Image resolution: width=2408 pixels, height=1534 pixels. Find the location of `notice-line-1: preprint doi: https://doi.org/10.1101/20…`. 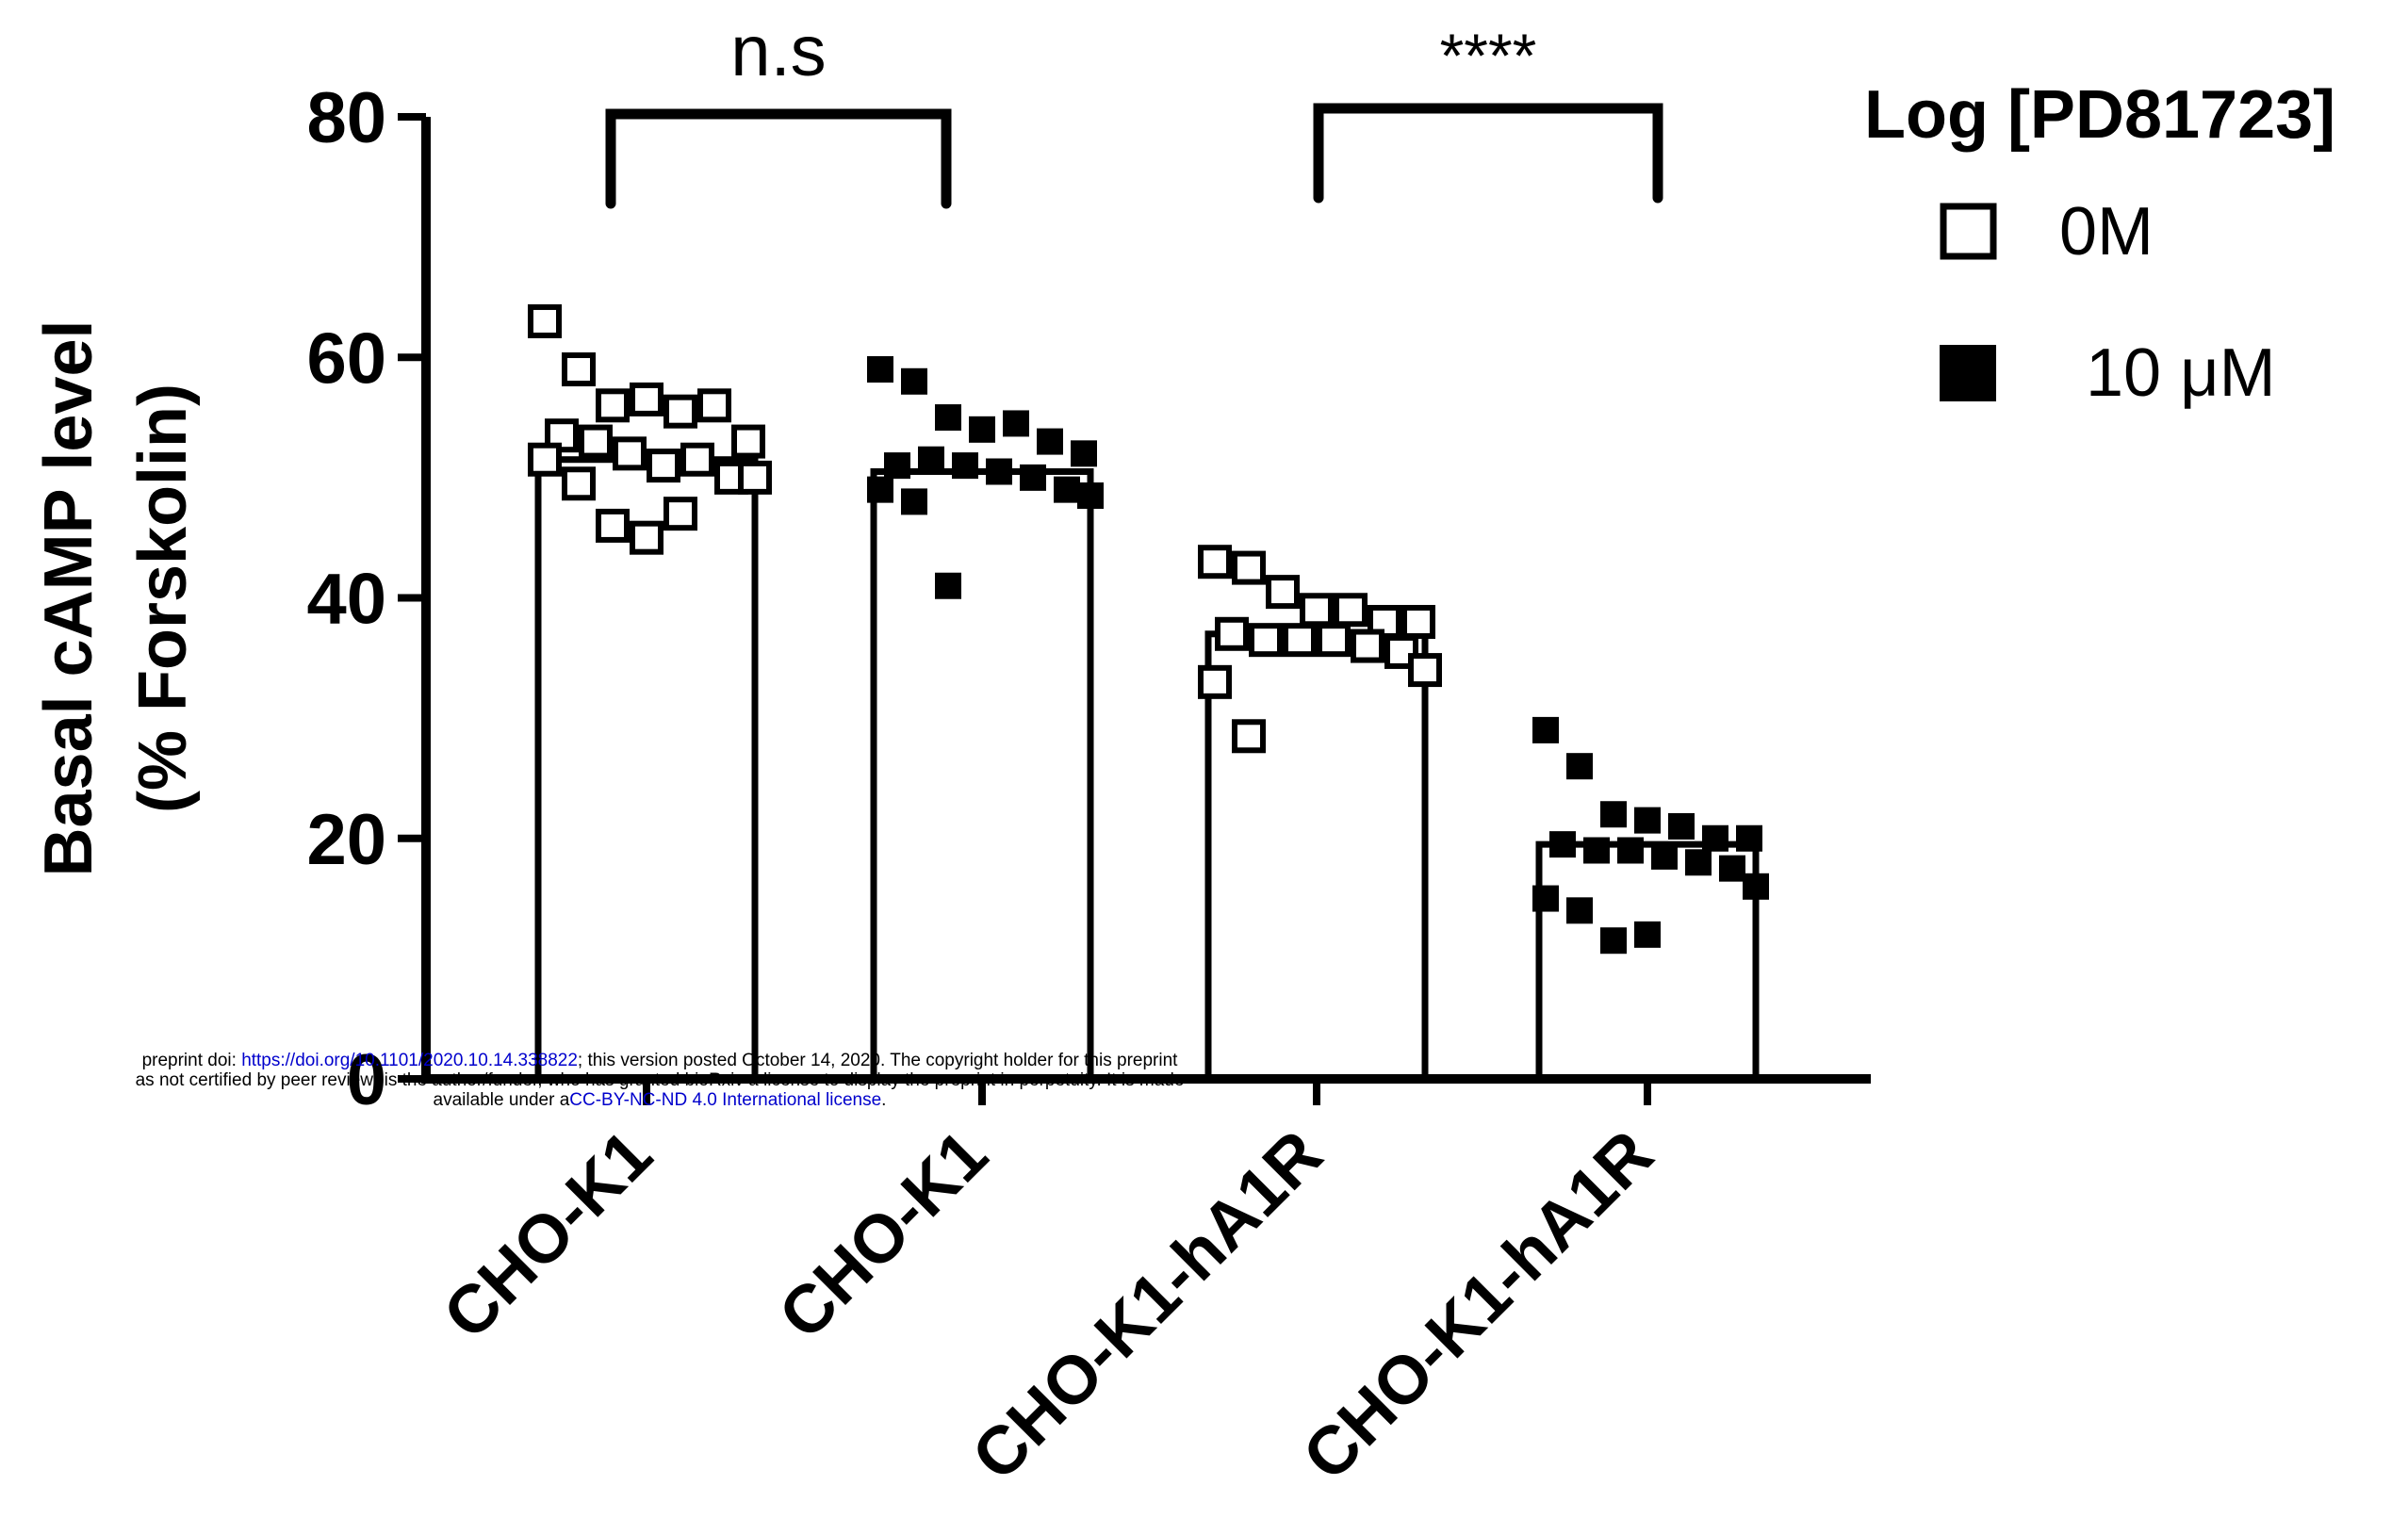

notice-line-1: preprint doi: https://doi.org/10.1101/20… is located at coordinates (660, 1060).